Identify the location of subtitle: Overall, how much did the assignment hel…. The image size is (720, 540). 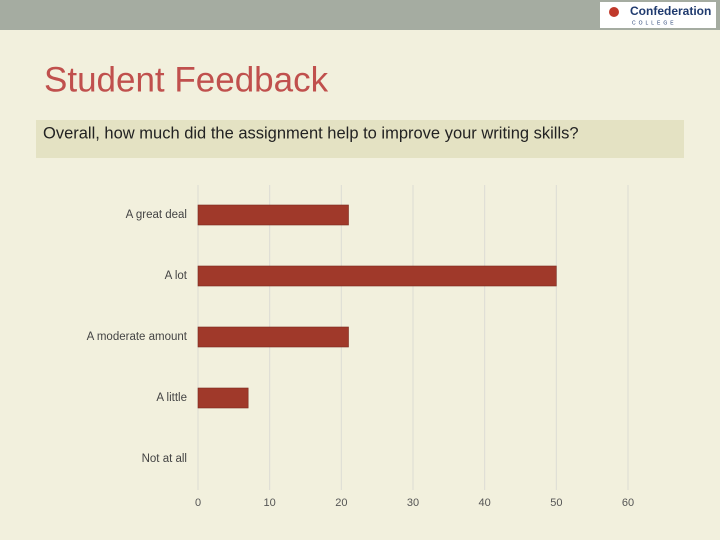
(311, 133).